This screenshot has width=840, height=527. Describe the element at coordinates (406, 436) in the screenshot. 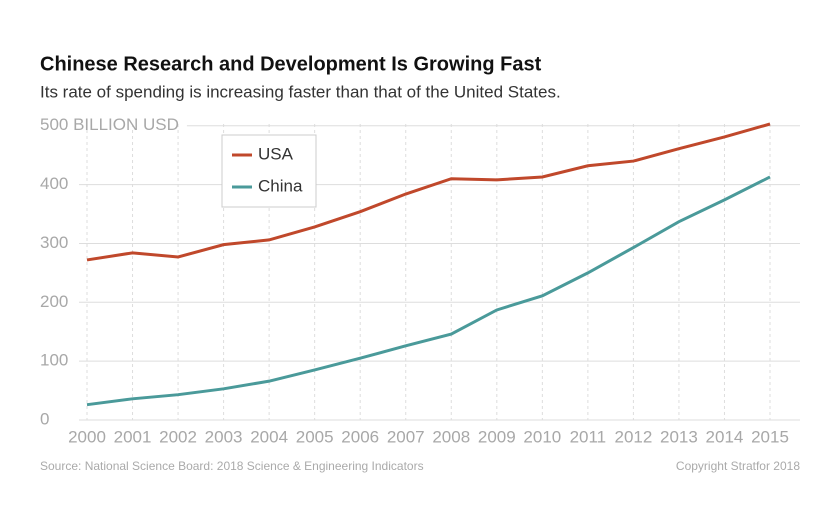

I see `x-tick-label: 2007` at that location.